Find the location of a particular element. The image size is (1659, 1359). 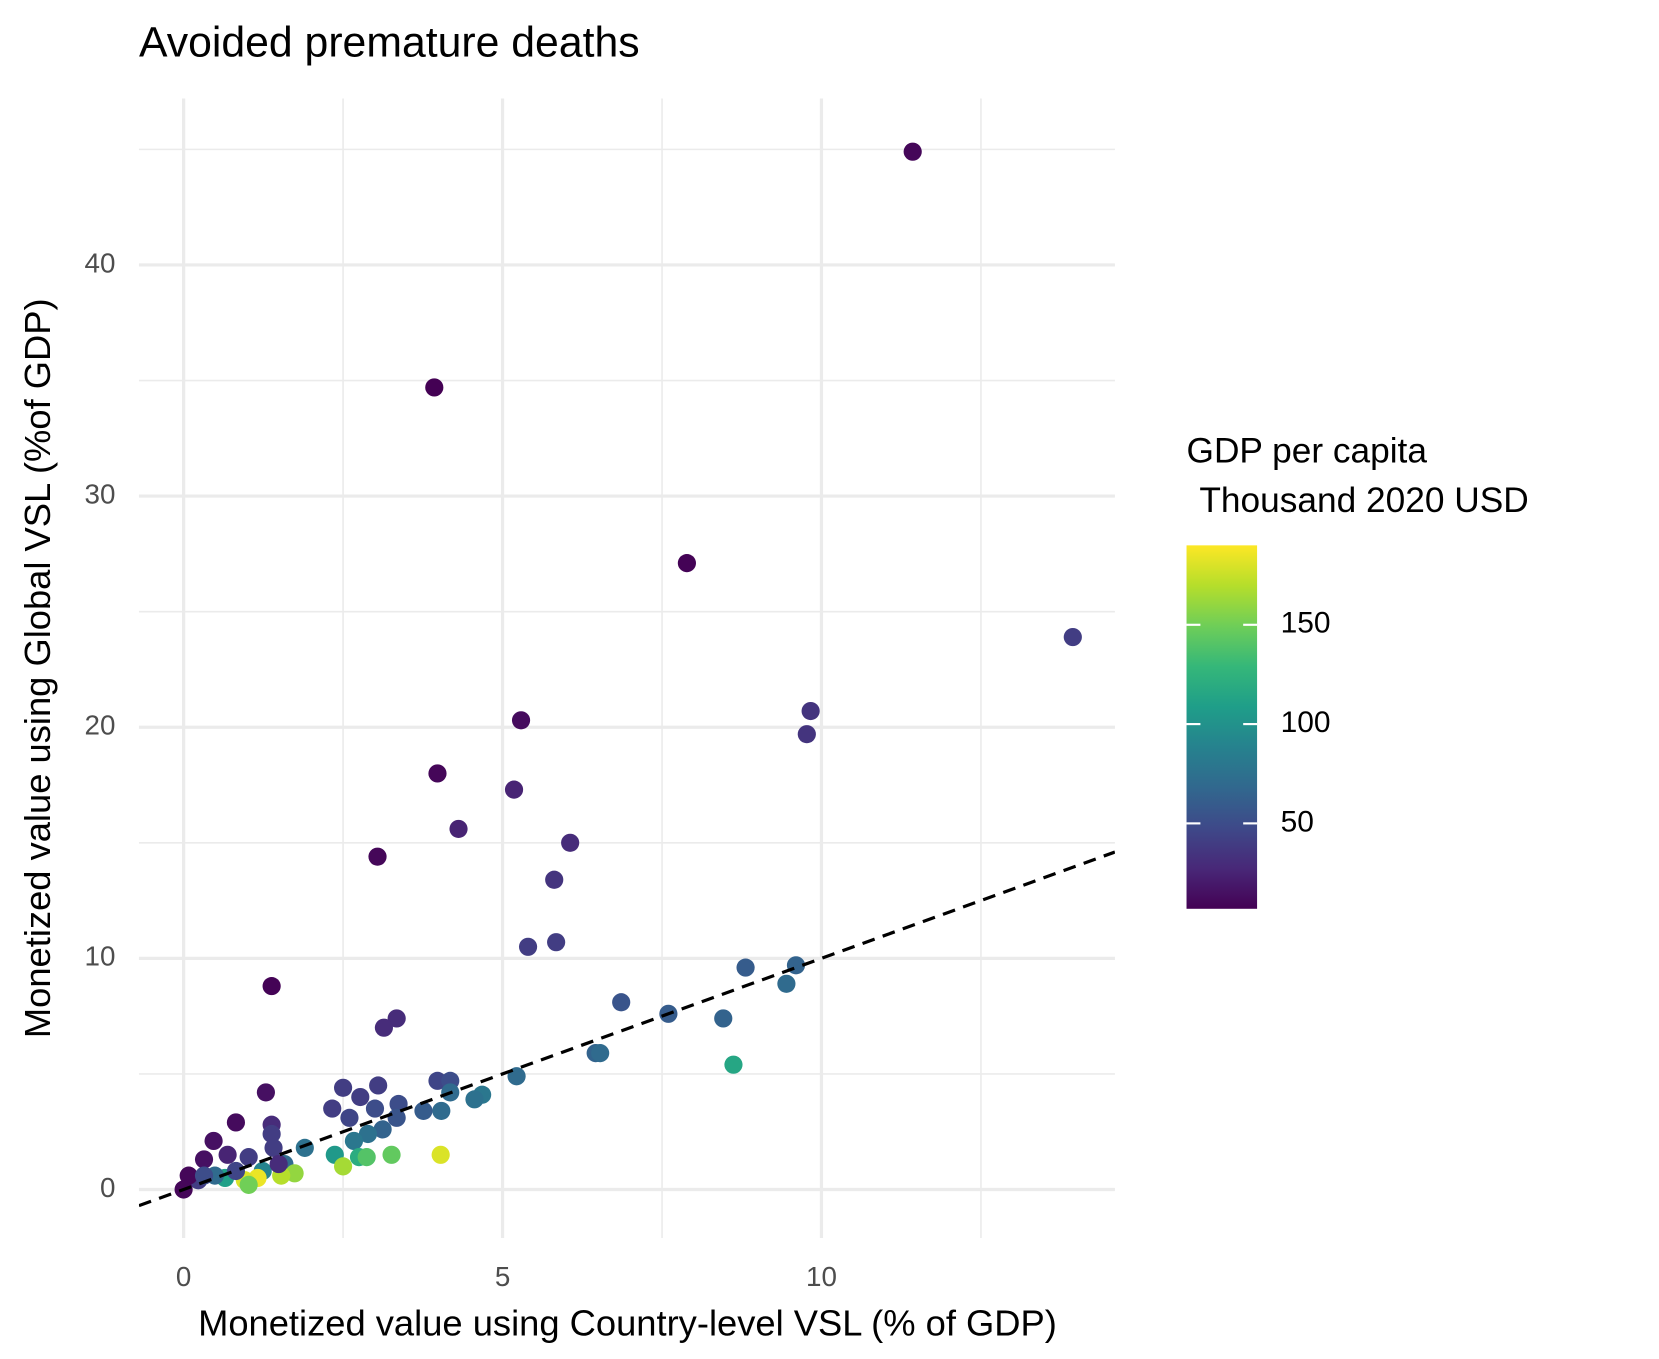

colorbar-tick-label: 50 is located at coordinates (1297, 821).